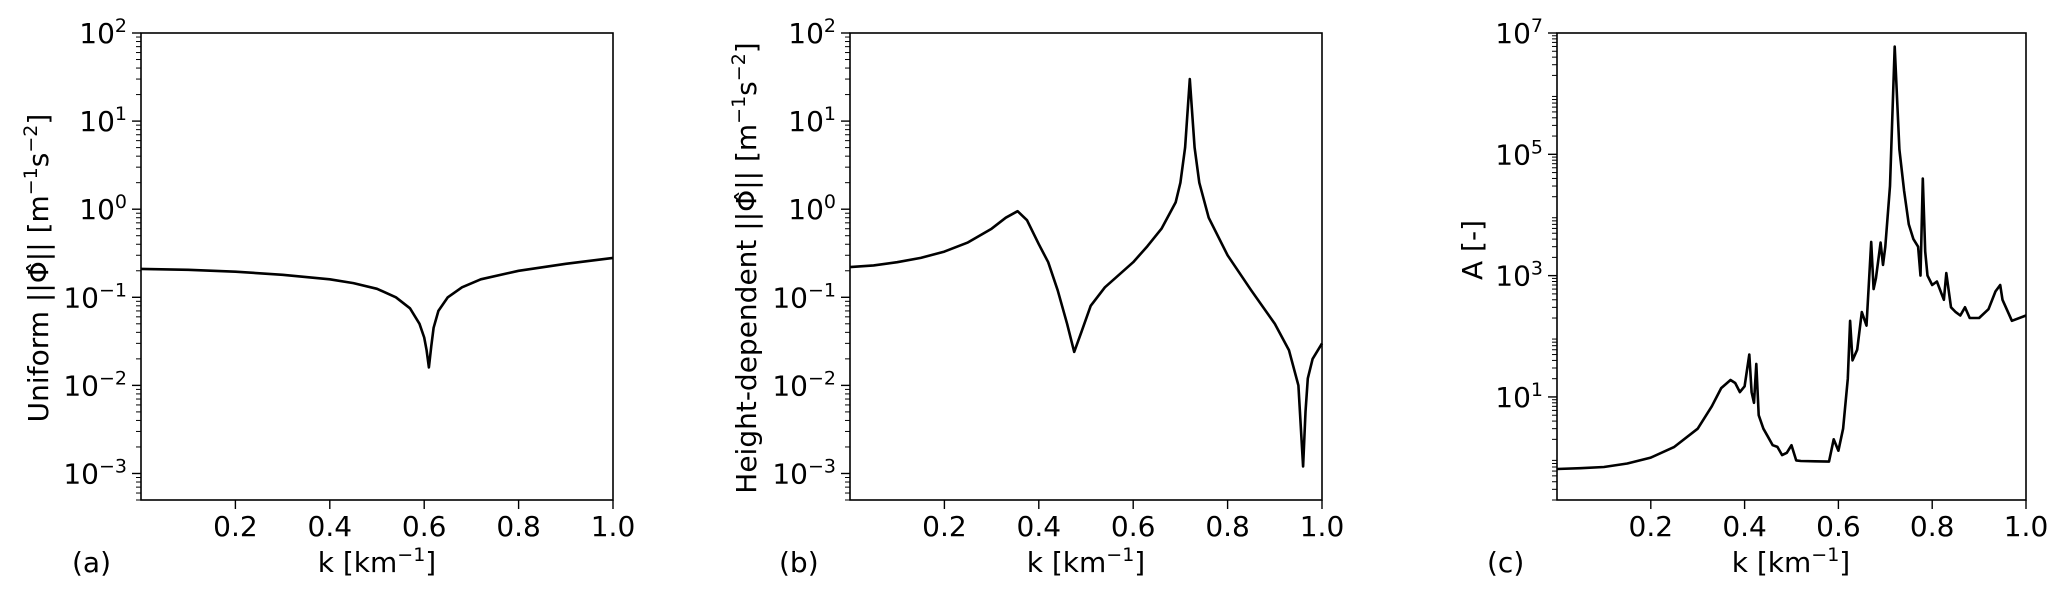 The width and height of the screenshot is (2067, 595). Describe the element at coordinates (91, 562) in the screenshot. I see `panel-label-a: (a)` at that location.